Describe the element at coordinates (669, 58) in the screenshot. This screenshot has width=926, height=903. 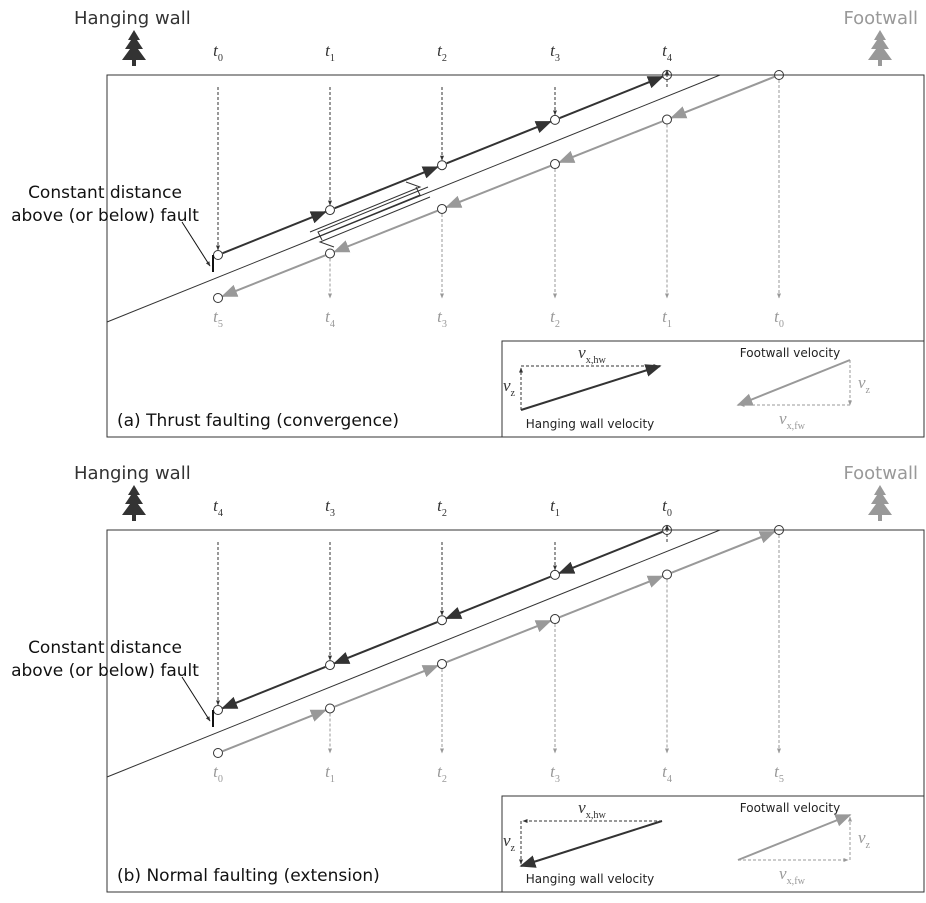
I see `top-time-label-sub: 4` at that location.